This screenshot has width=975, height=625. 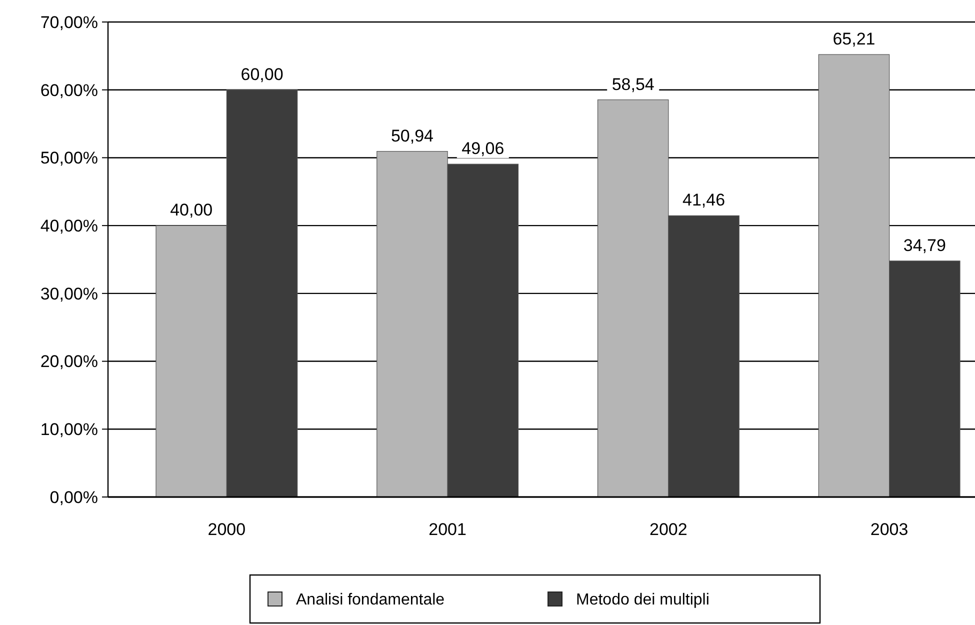 I want to click on data-label: 41,46, so click(x=704, y=200).